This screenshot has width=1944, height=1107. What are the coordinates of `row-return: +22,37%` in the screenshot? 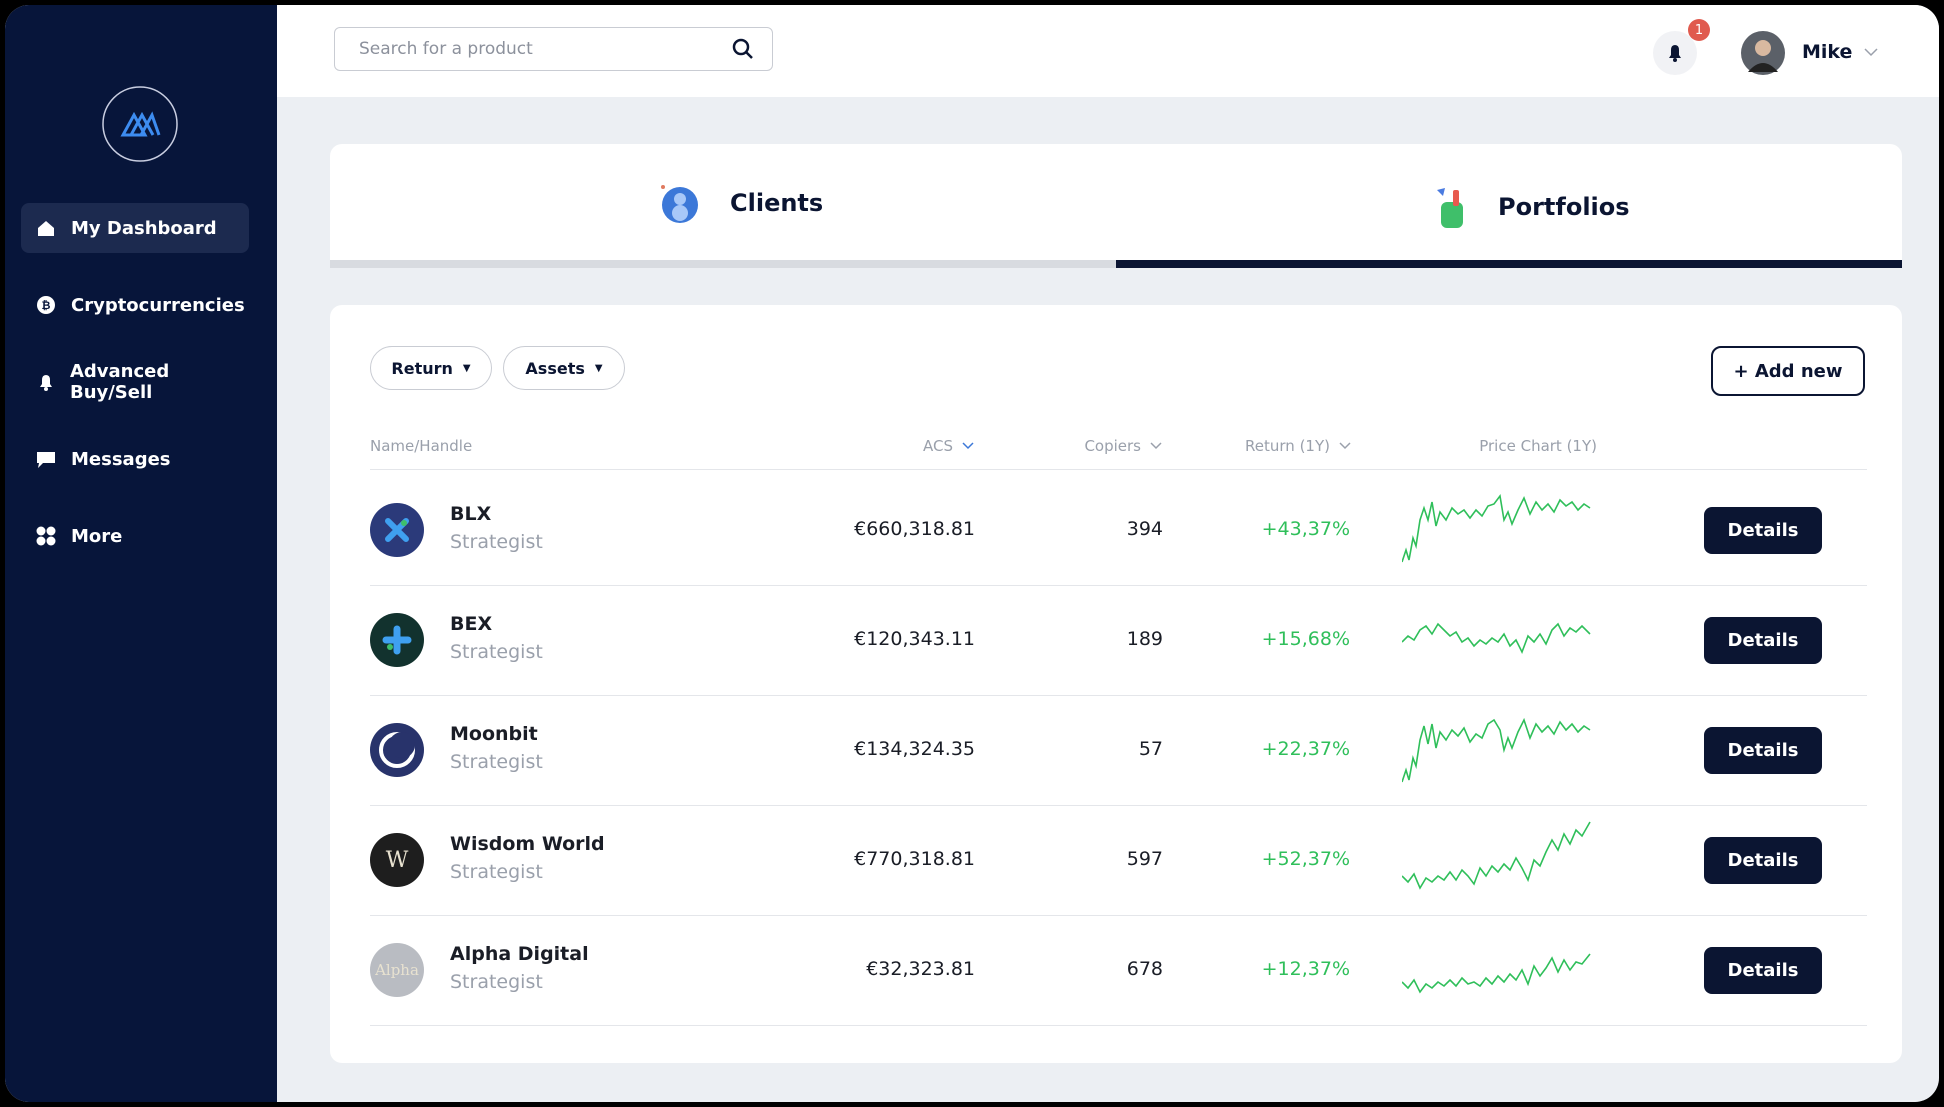 It's located at (1305, 749).